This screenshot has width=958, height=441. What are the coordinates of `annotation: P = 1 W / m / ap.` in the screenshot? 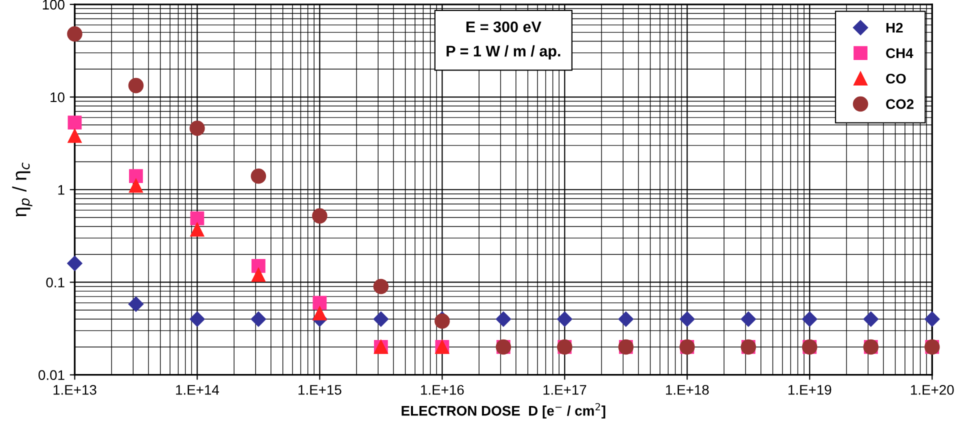 It's located at (503, 52).